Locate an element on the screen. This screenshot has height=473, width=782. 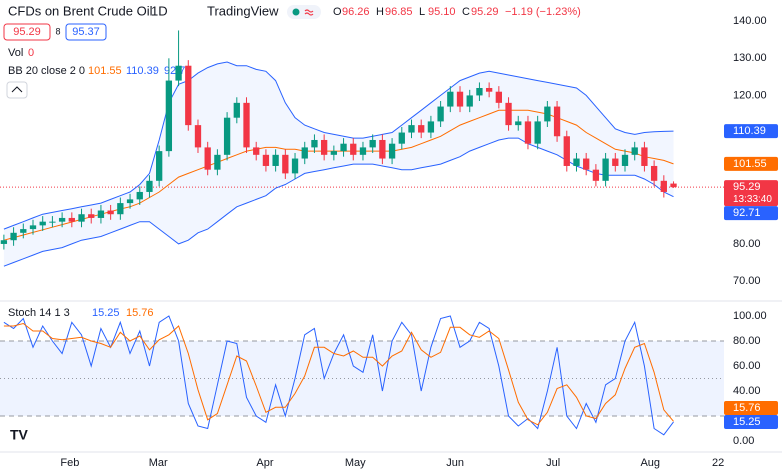
y-tick-label: 70.00 is located at coordinates (747, 281).